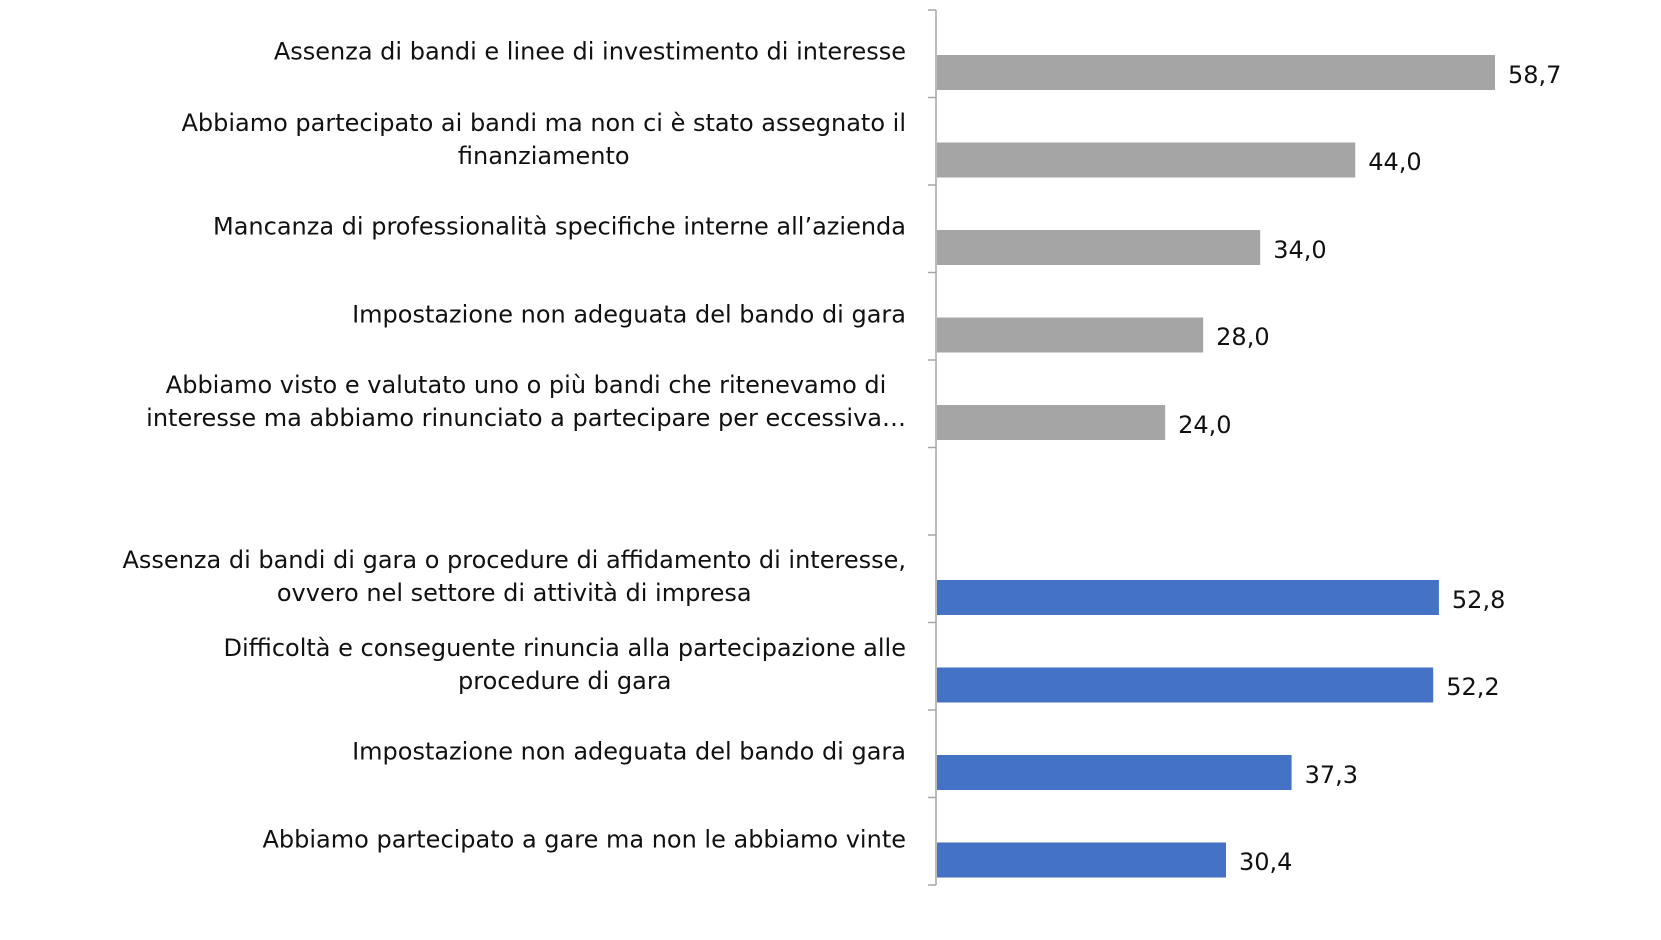 Image resolution: width=1661 pixels, height=940 pixels. Describe the element at coordinates (1473, 687) in the screenshot. I see `value-label: 52,2` at that location.